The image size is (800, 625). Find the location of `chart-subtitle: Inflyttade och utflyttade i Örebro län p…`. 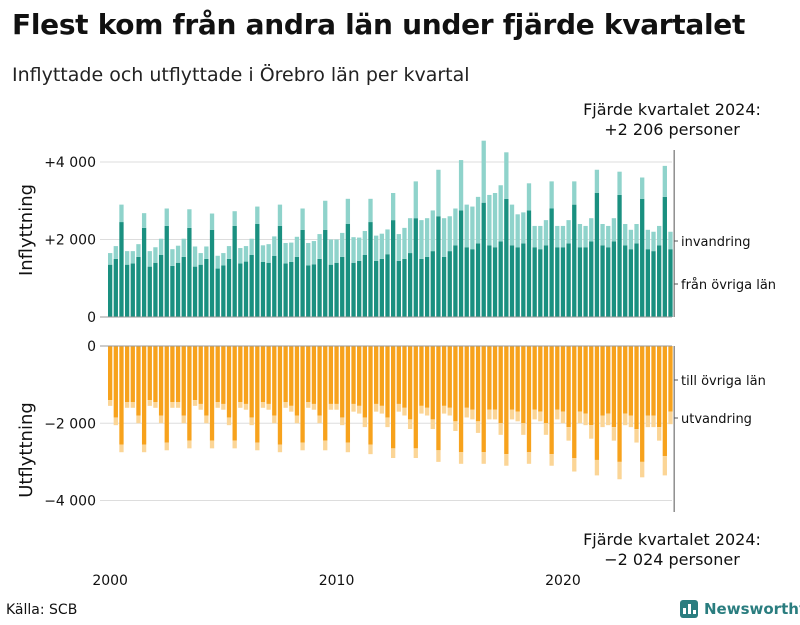

chart-subtitle: Inflyttade och utflyttade i Örebro län p… is located at coordinates (241, 75).